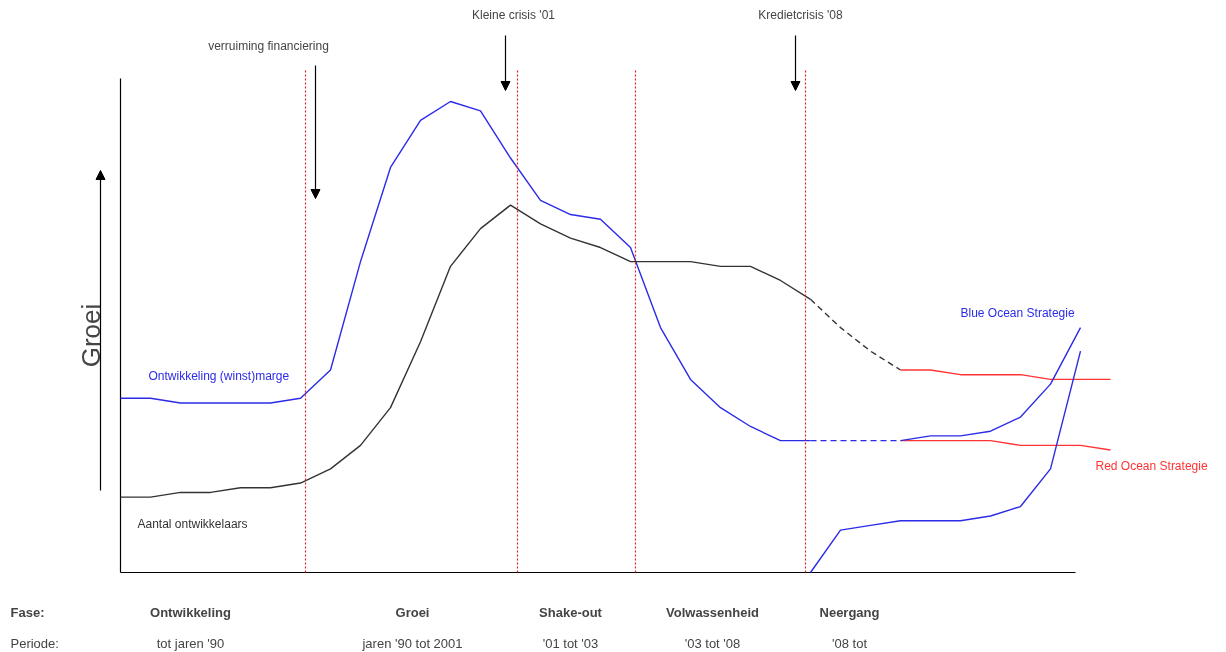 Image resolution: width=1226 pixels, height=652 pixels. I want to click on text: '08 tot, so click(850, 643).